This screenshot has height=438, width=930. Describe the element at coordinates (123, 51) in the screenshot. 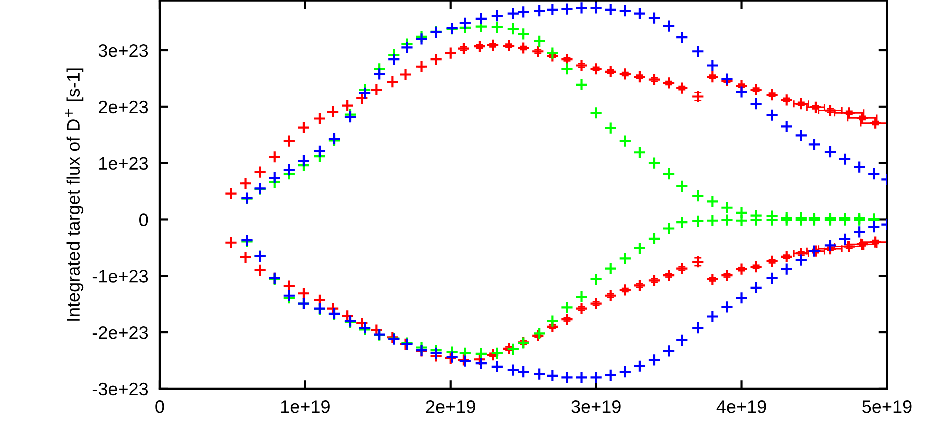

I see `y-tick-label: 3e+23` at that location.